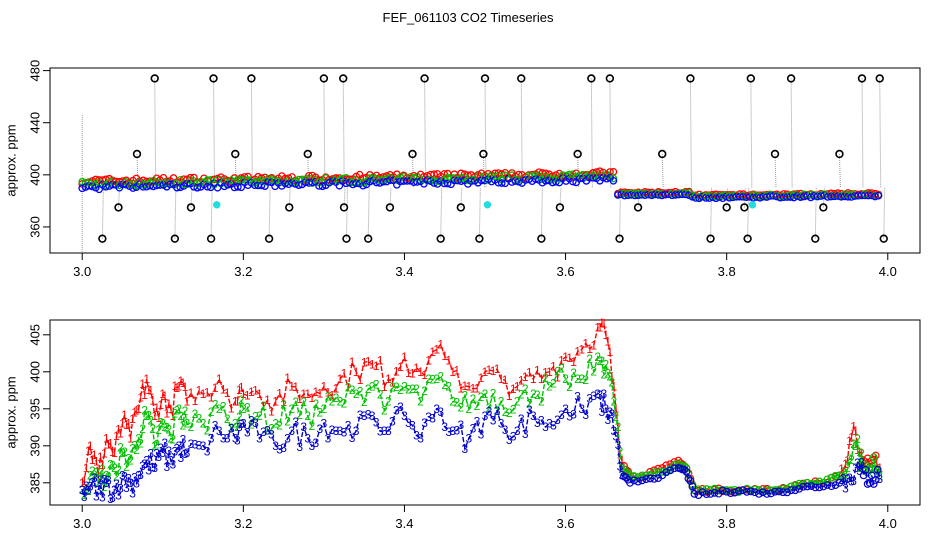  I want to click on y-tick-label: 390, so click(34, 446).